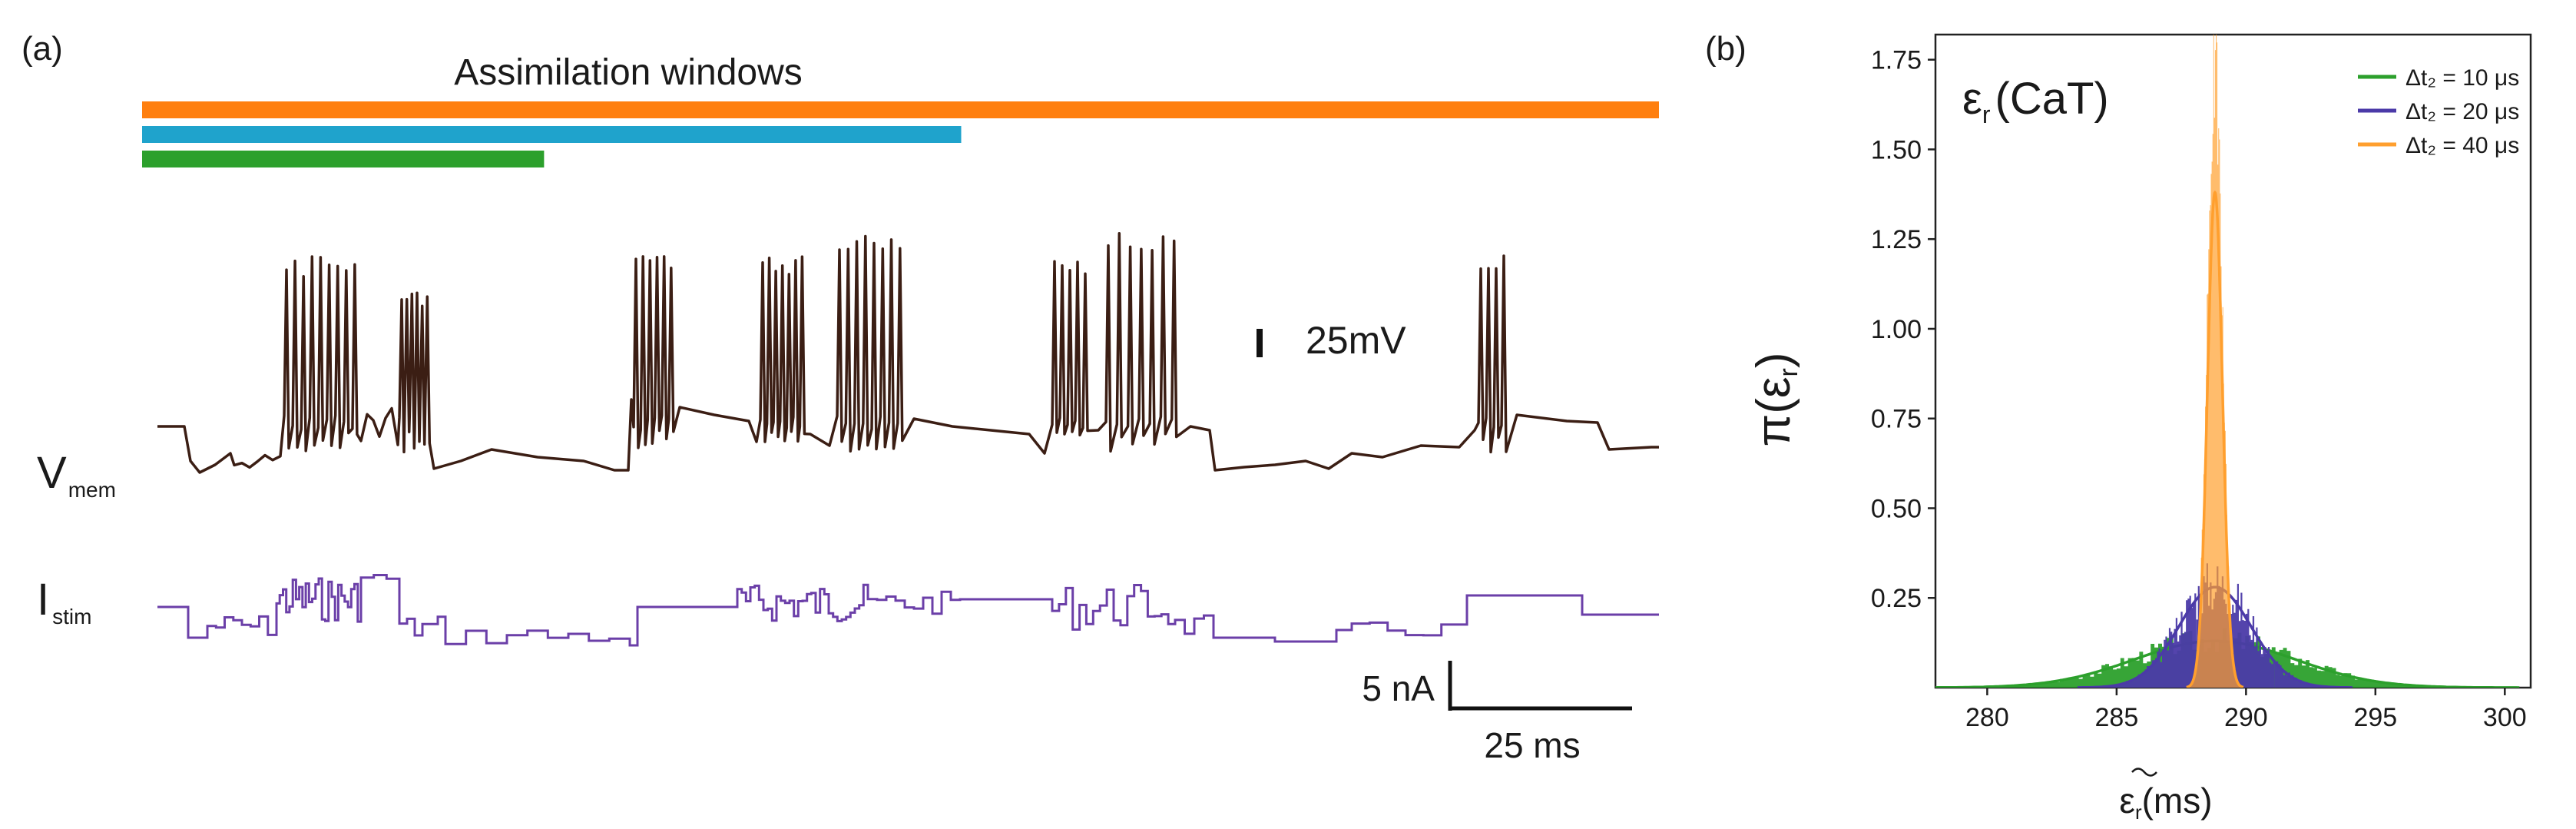 The height and width of the screenshot is (829, 2576). Describe the element at coordinates (2505, 717) in the screenshot. I see `x-tick-label: 300` at that location.